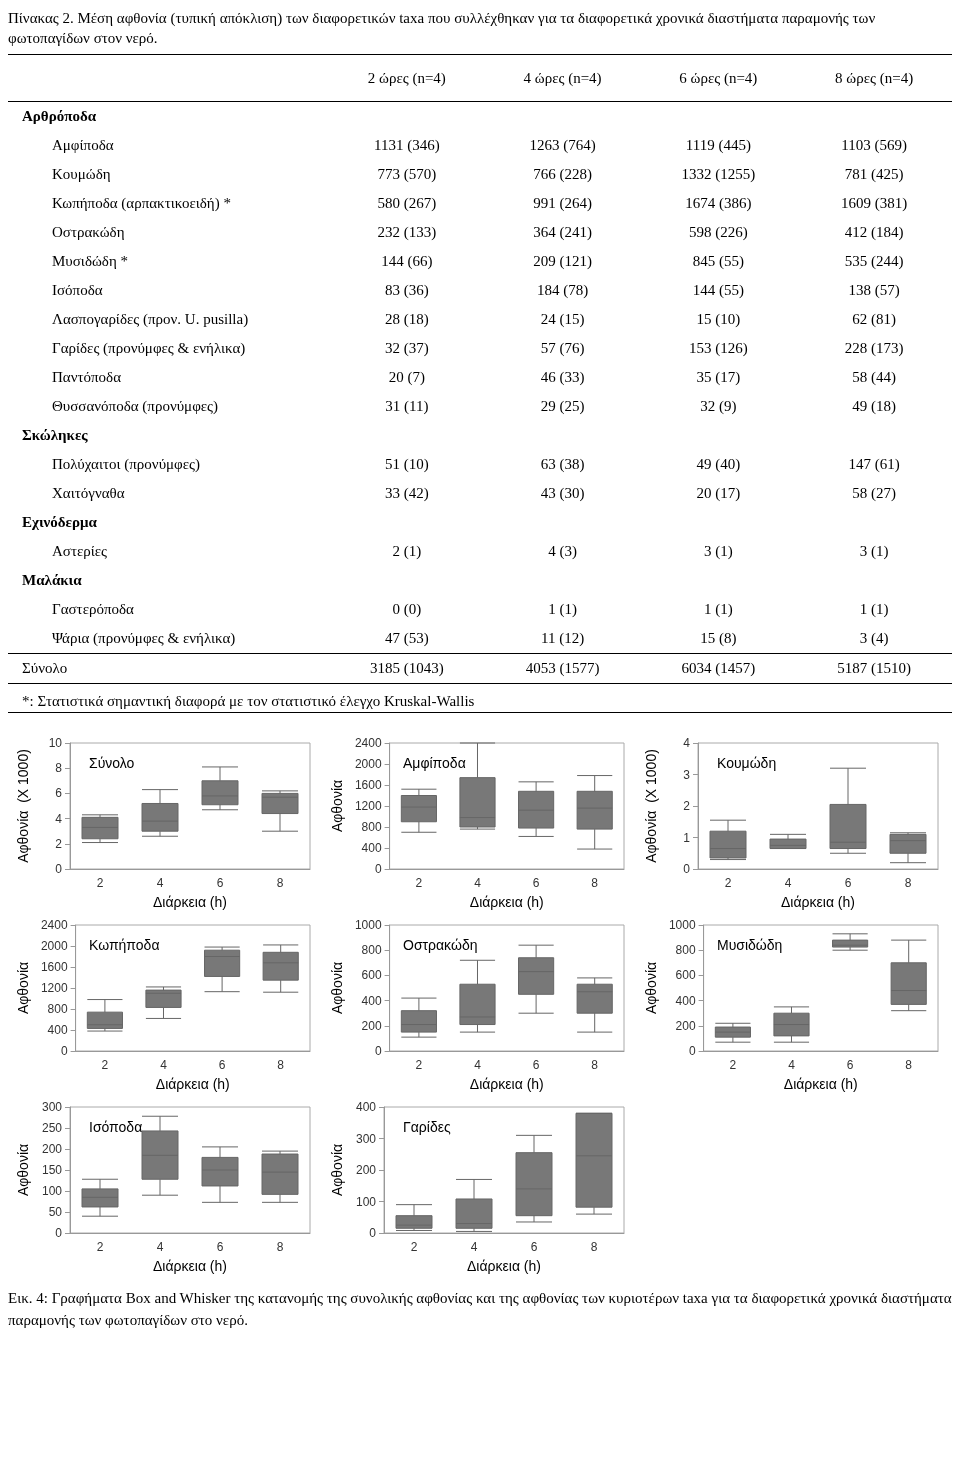 This screenshot has height=1482, width=960. Describe the element at coordinates (59, 793) in the screenshot. I see `y-tick-label: 6` at that location.